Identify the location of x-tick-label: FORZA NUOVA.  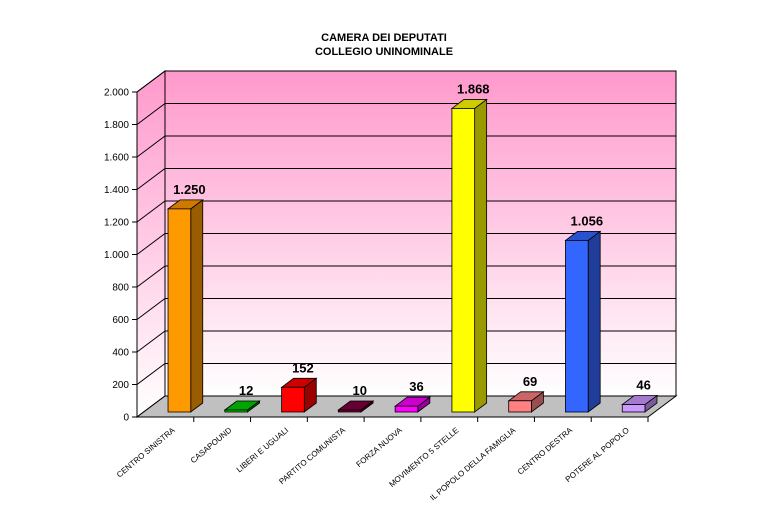
(380, 447).